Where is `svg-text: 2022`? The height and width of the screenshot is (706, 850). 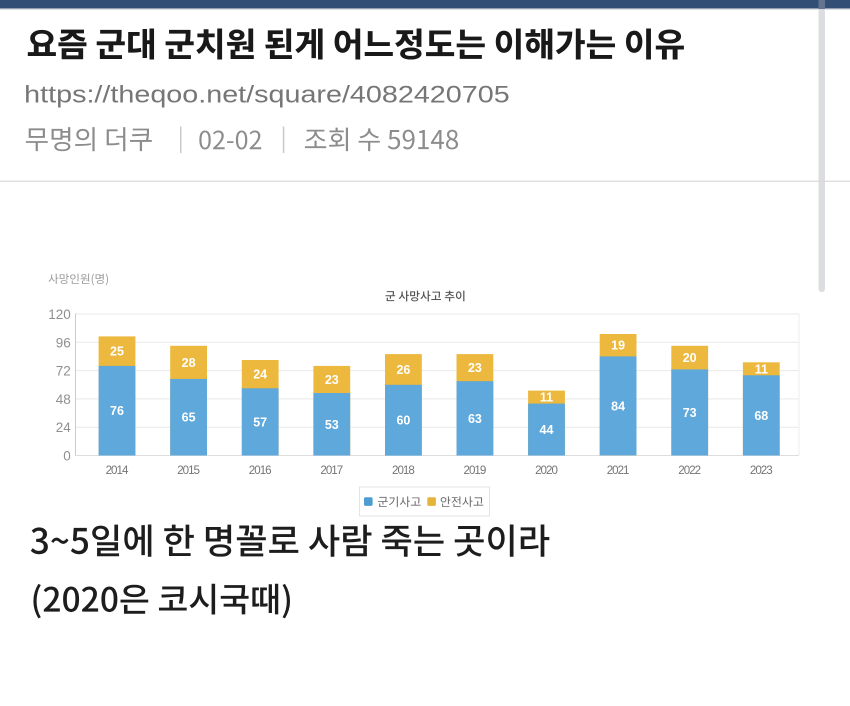 svg-text: 2022 is located at coordinates (689, 470).